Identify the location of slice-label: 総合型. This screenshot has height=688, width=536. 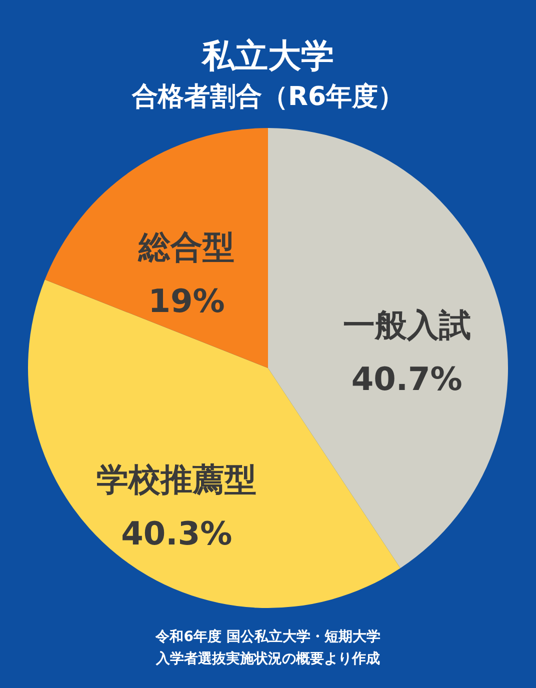
(186, 247).